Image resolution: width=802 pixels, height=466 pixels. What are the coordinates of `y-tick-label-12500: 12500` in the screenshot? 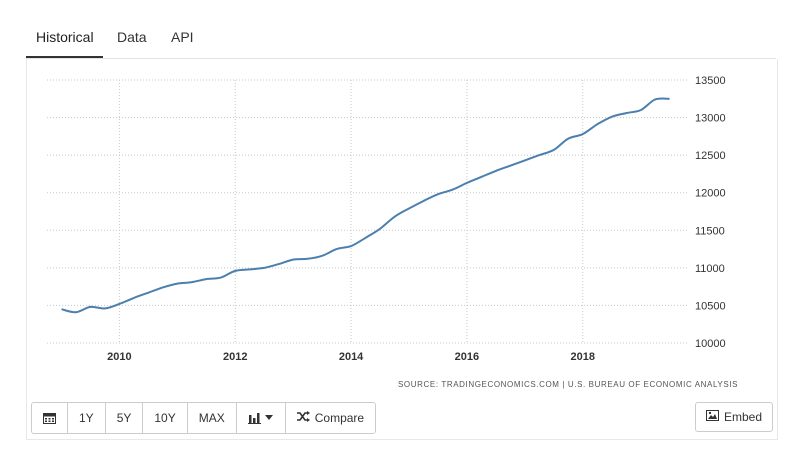 It's located at (710, 156).